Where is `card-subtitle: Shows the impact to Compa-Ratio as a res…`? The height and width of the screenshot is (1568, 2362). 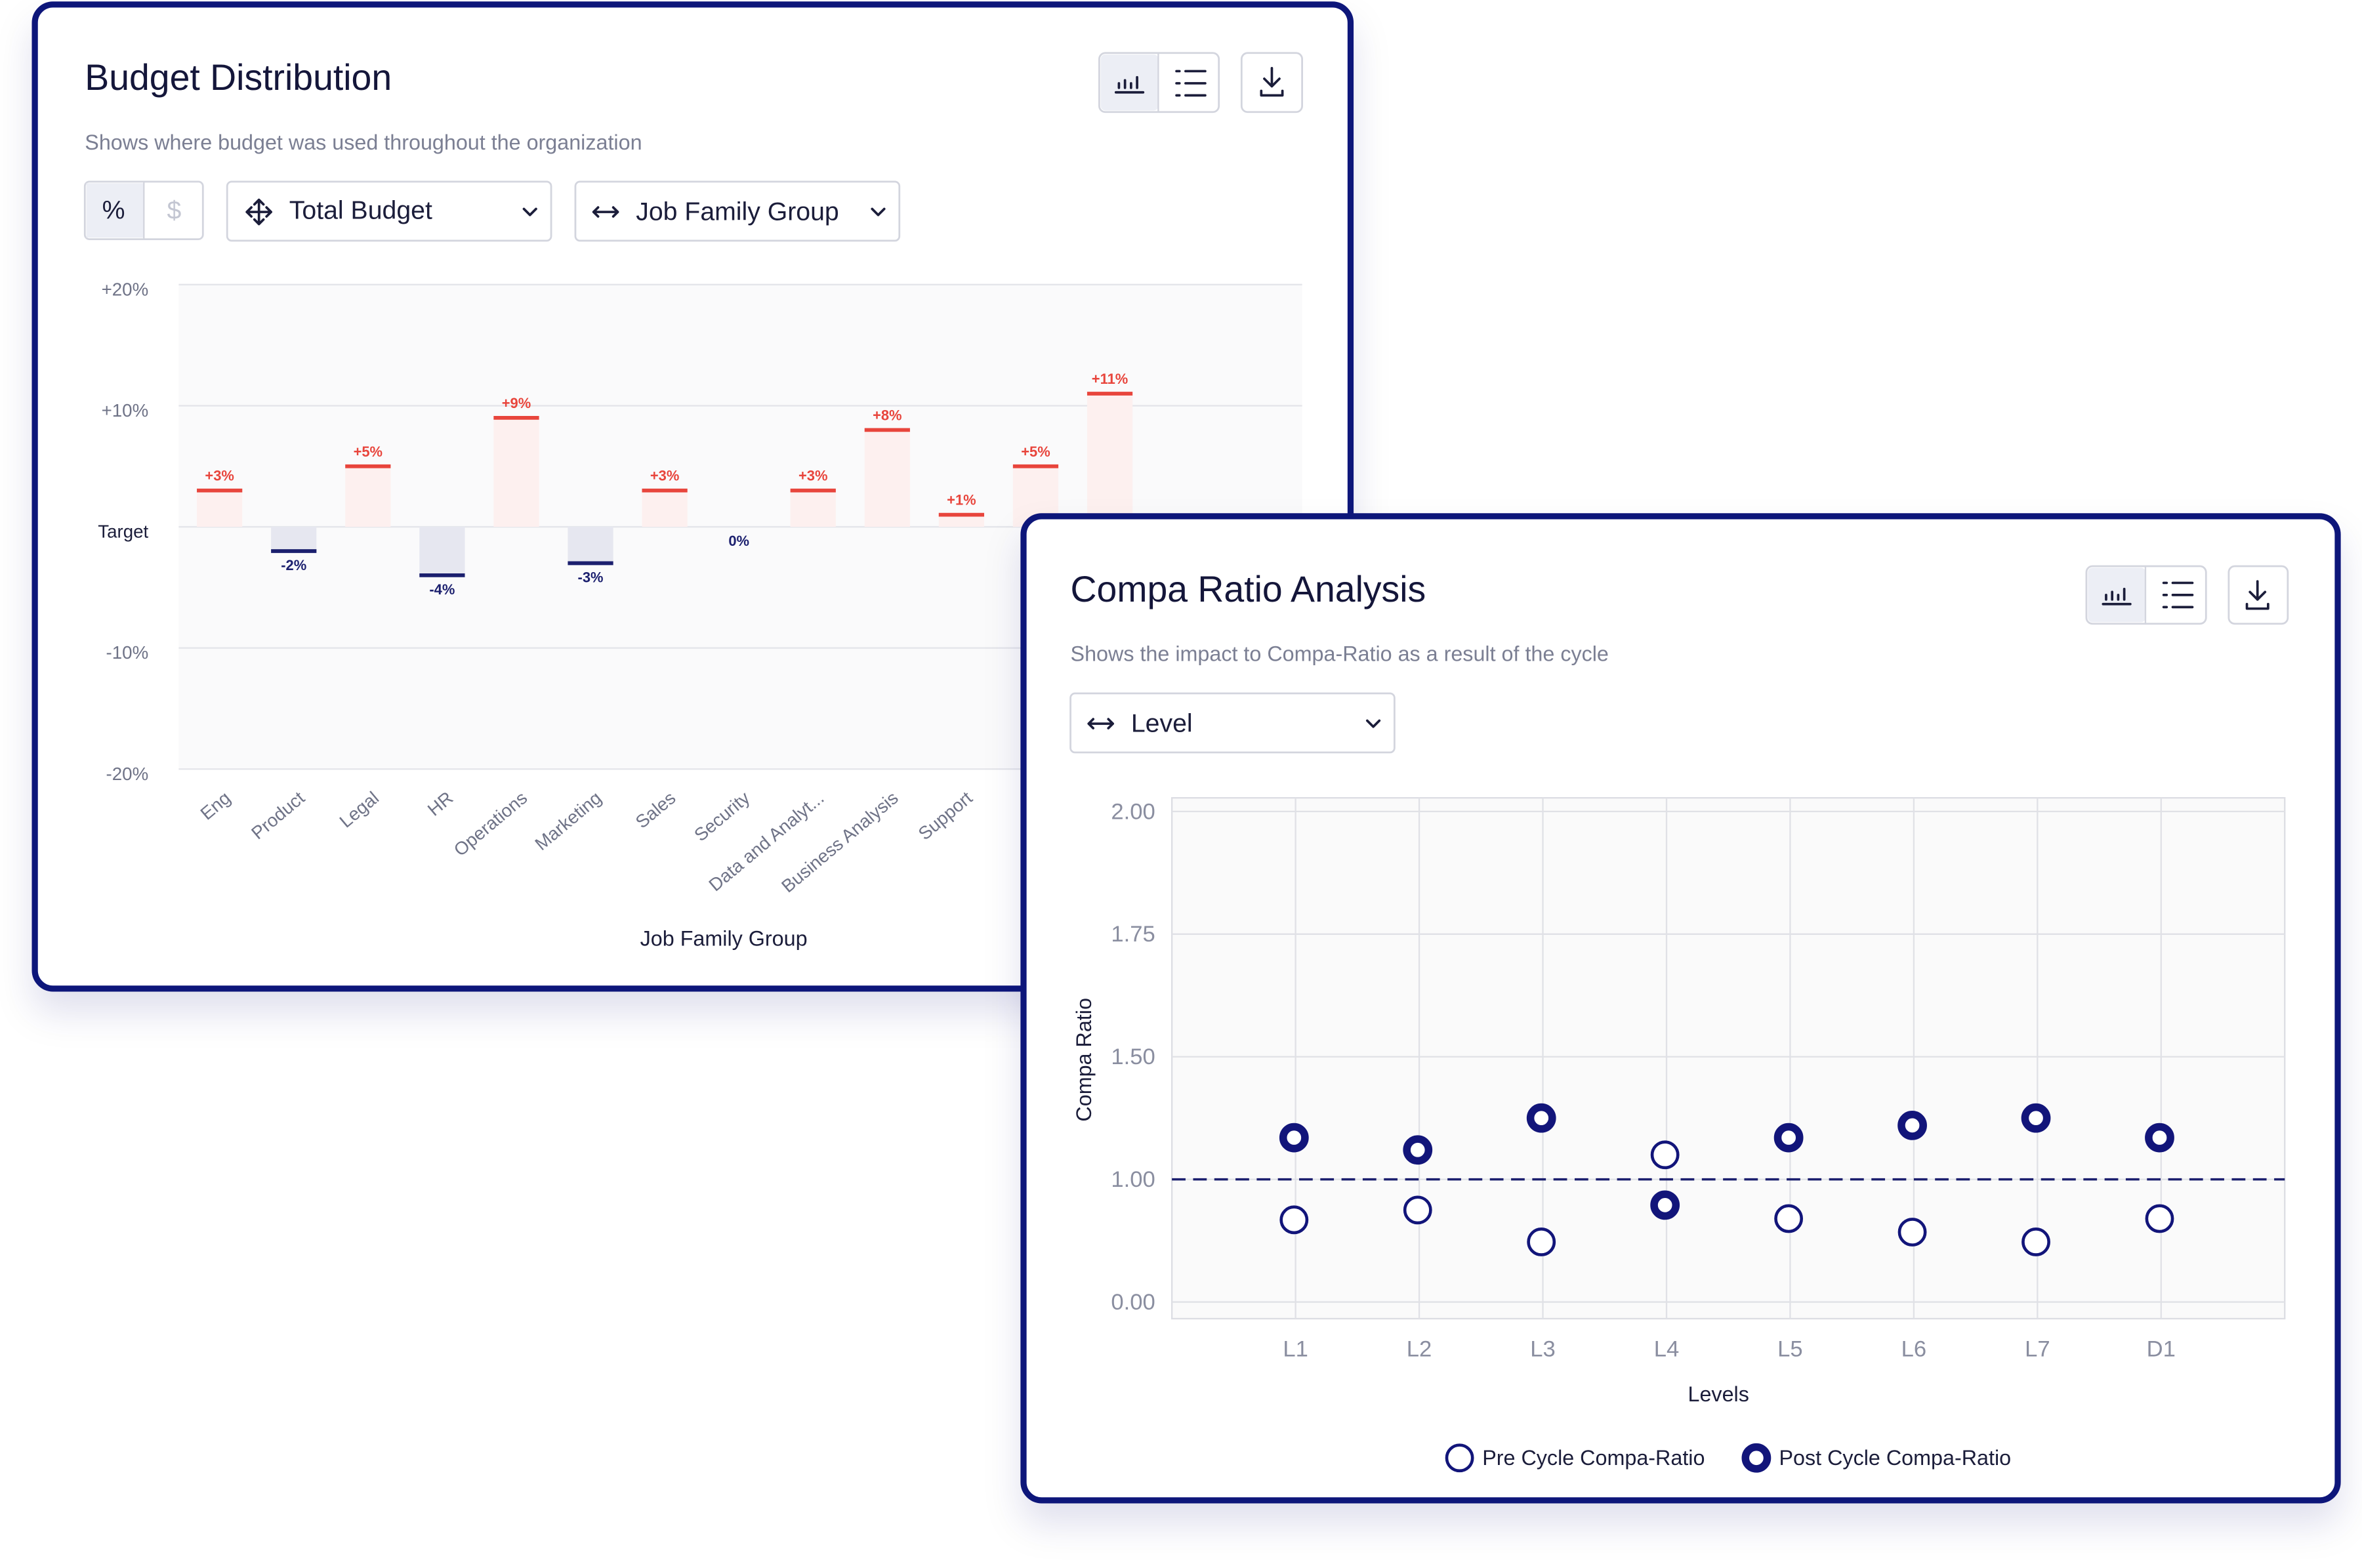 card-subtitle: Shows the impact to Compa-Ratio as a res… is located at coordinates (1340, 654).